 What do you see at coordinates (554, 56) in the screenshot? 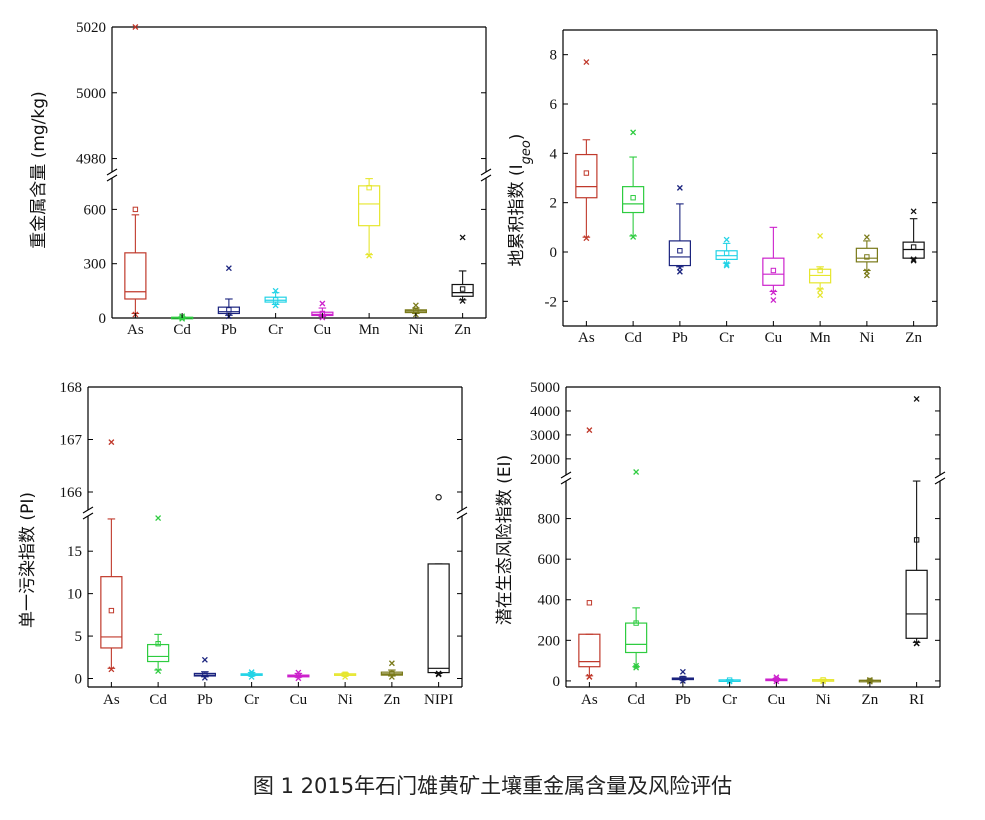
I see `y-tick-label: 8` at bounding box center [554, 56].